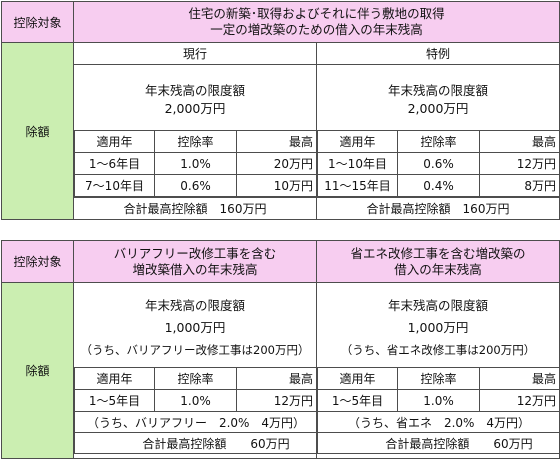 The image size is (560, 461). What do you see at coordinates (196, 422) in the screenshot?
I see `sub-note: （うち、バリアフリー 2.0% 4万円）` at bounding box center [196, 422].